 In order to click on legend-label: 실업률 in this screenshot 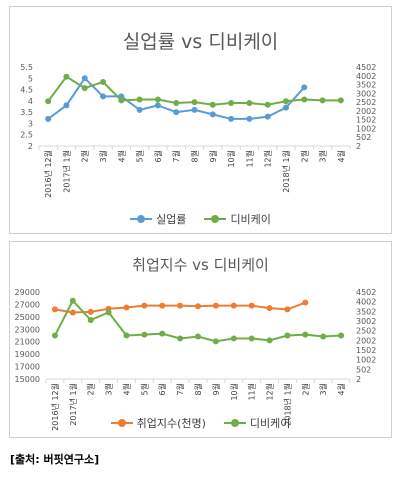, I will do `click(171, 219)`.